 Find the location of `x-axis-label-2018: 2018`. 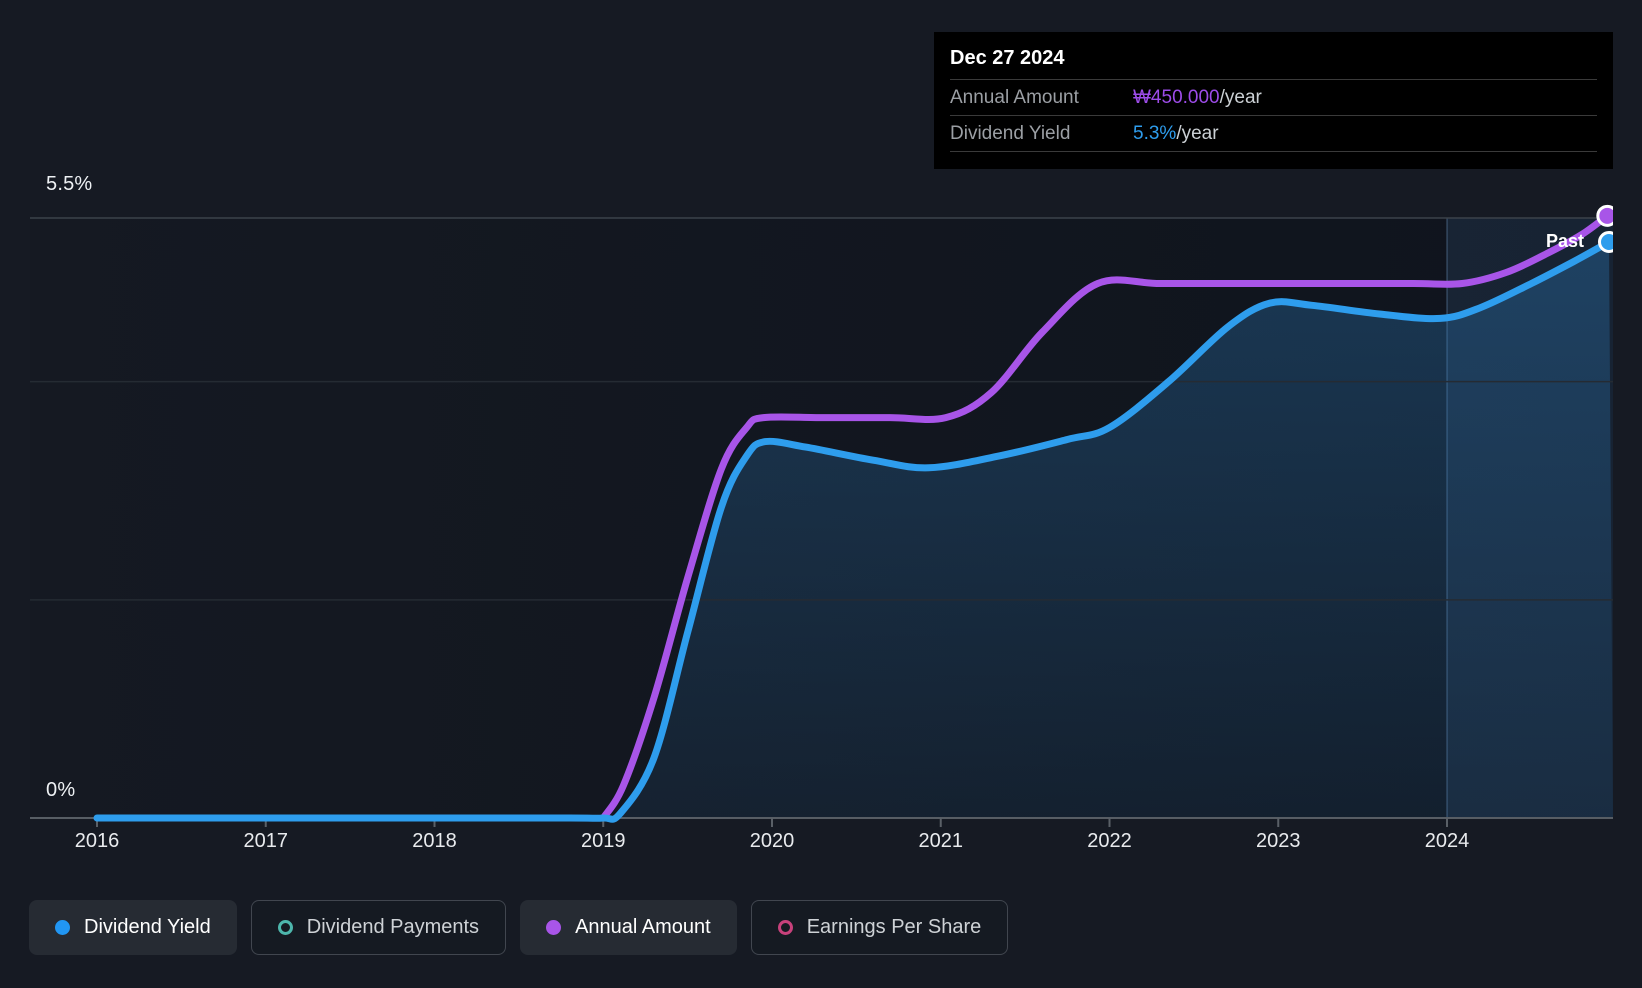

x-axis-label-2018: 2018 is located at coordinates (434, 841).